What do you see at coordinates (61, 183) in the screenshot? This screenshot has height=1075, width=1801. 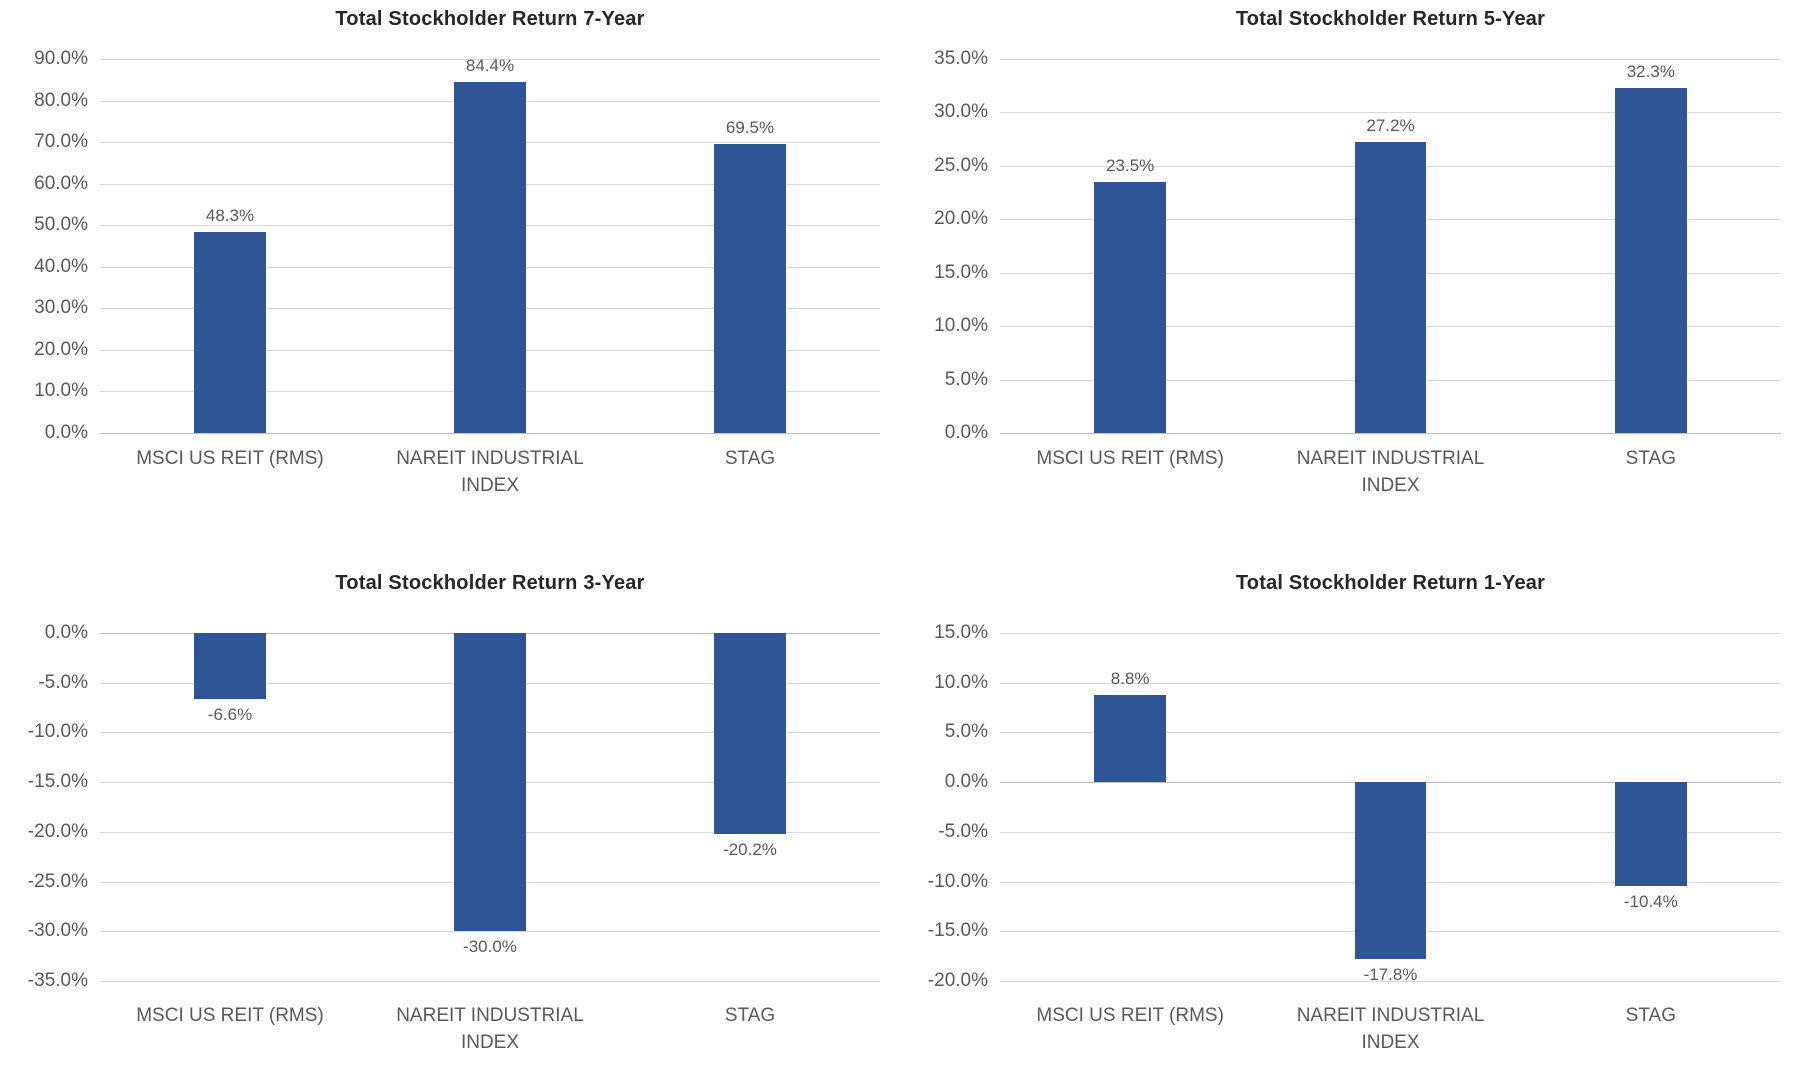 I see `y-tick-label: 60.0%` at bounding box center [61, 183].